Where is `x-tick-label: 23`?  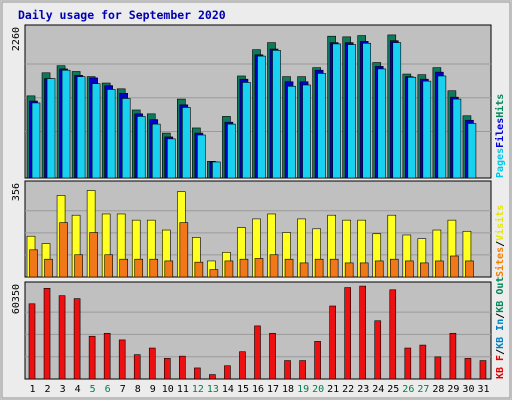 x-tick-label: 23 is located at coordinates (363, 389).